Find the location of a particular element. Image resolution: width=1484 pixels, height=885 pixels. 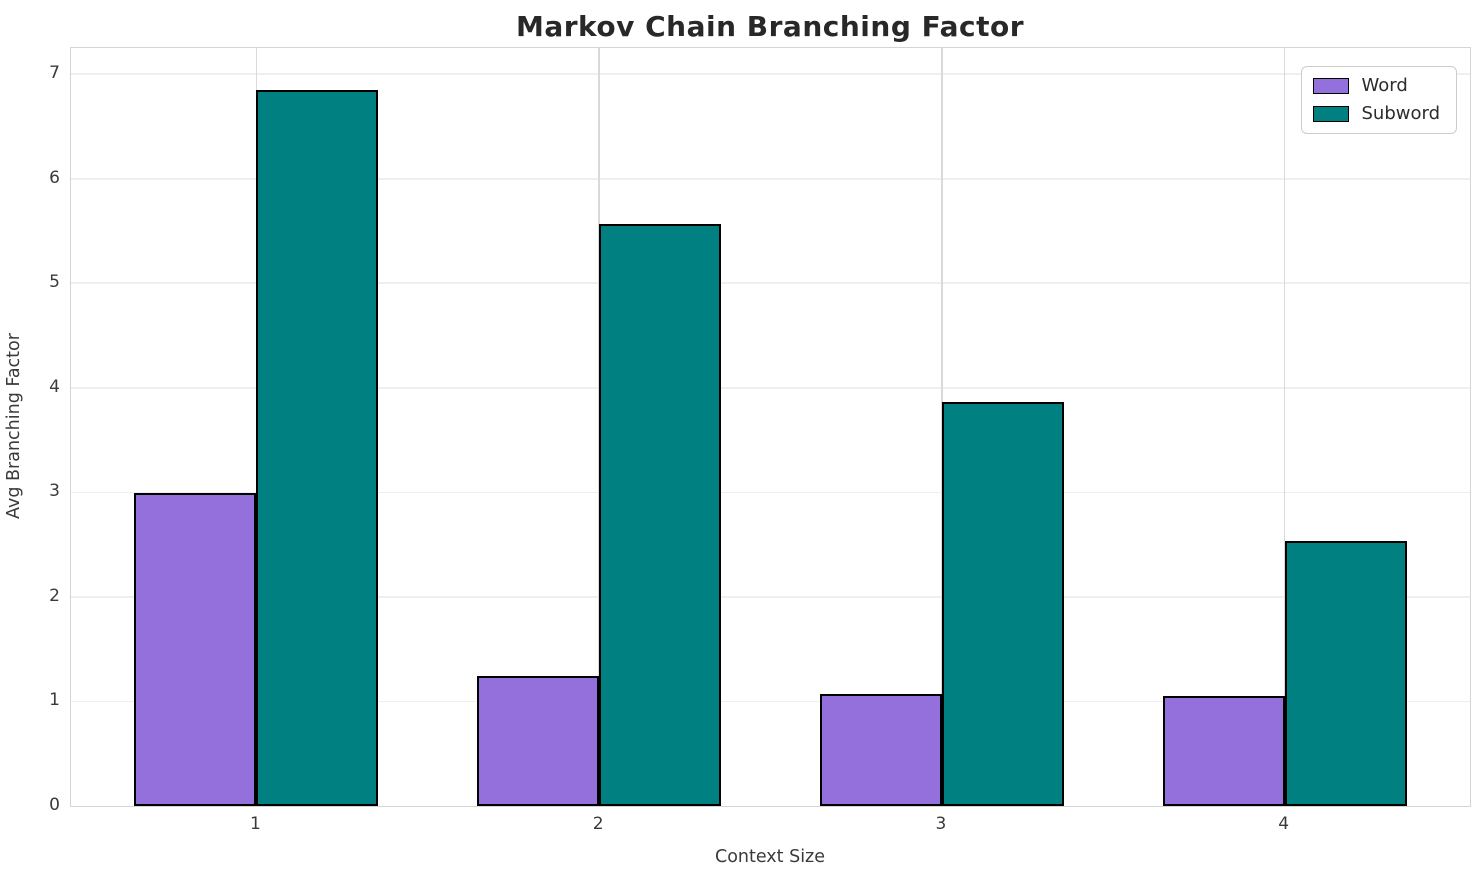

y-tick-label: 2 is located at coordinates (54, 595).